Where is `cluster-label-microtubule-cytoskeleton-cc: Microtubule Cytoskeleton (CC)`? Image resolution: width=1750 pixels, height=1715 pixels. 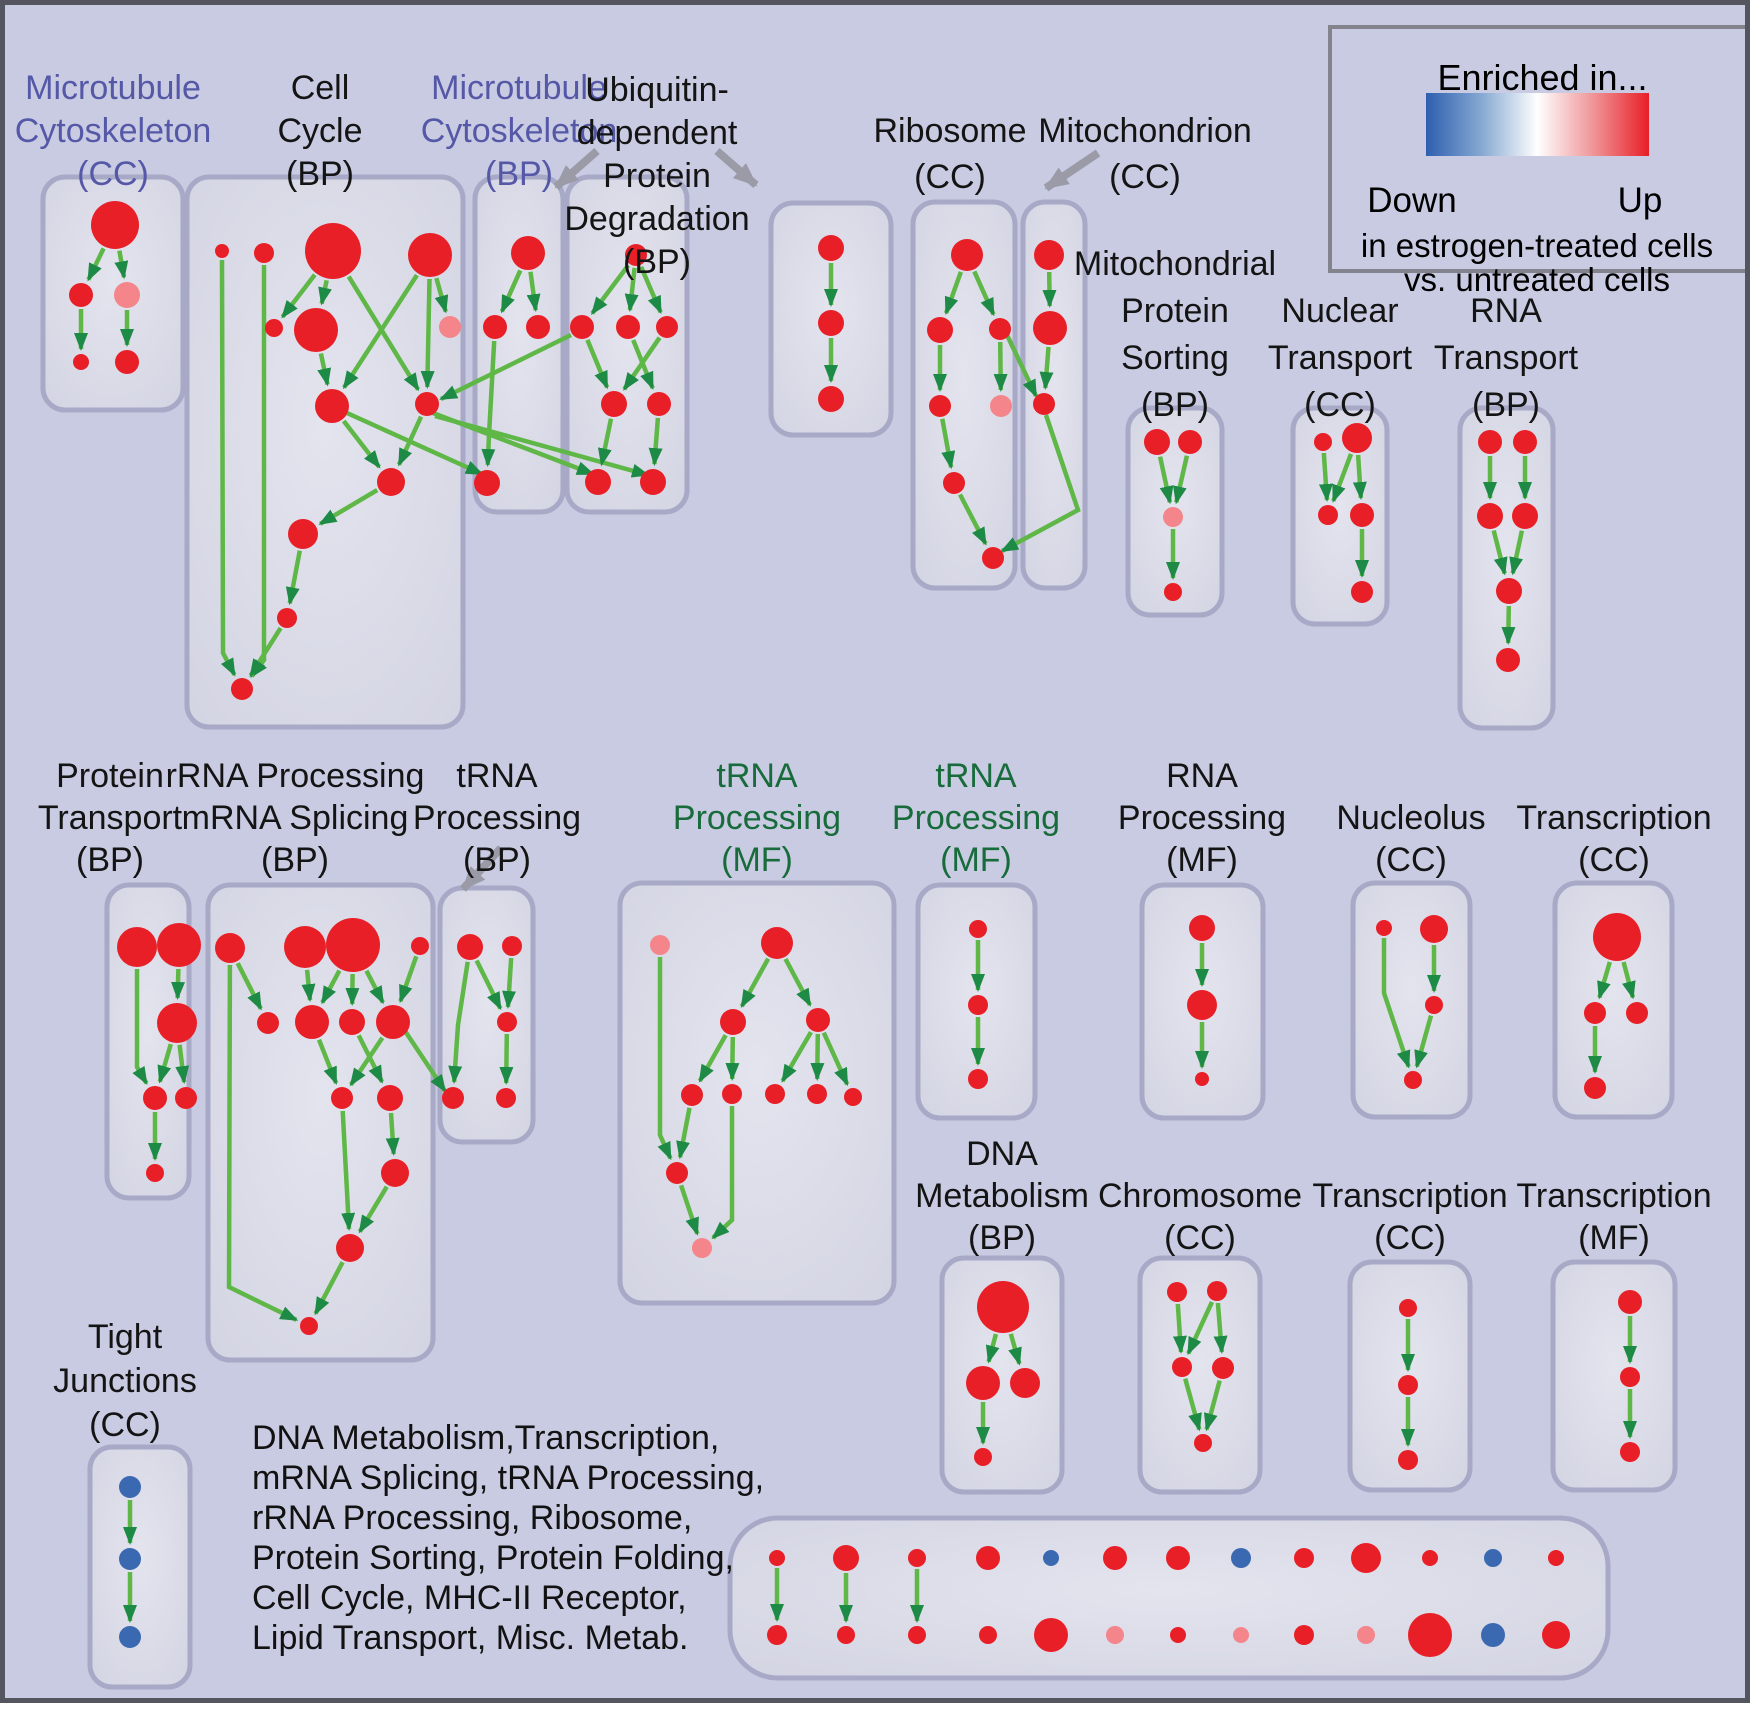 cluster-label-microtubule-cytoskeleton-cc: Microtubule Cytoskeleton (CC) is located at coordinates (113, 131).